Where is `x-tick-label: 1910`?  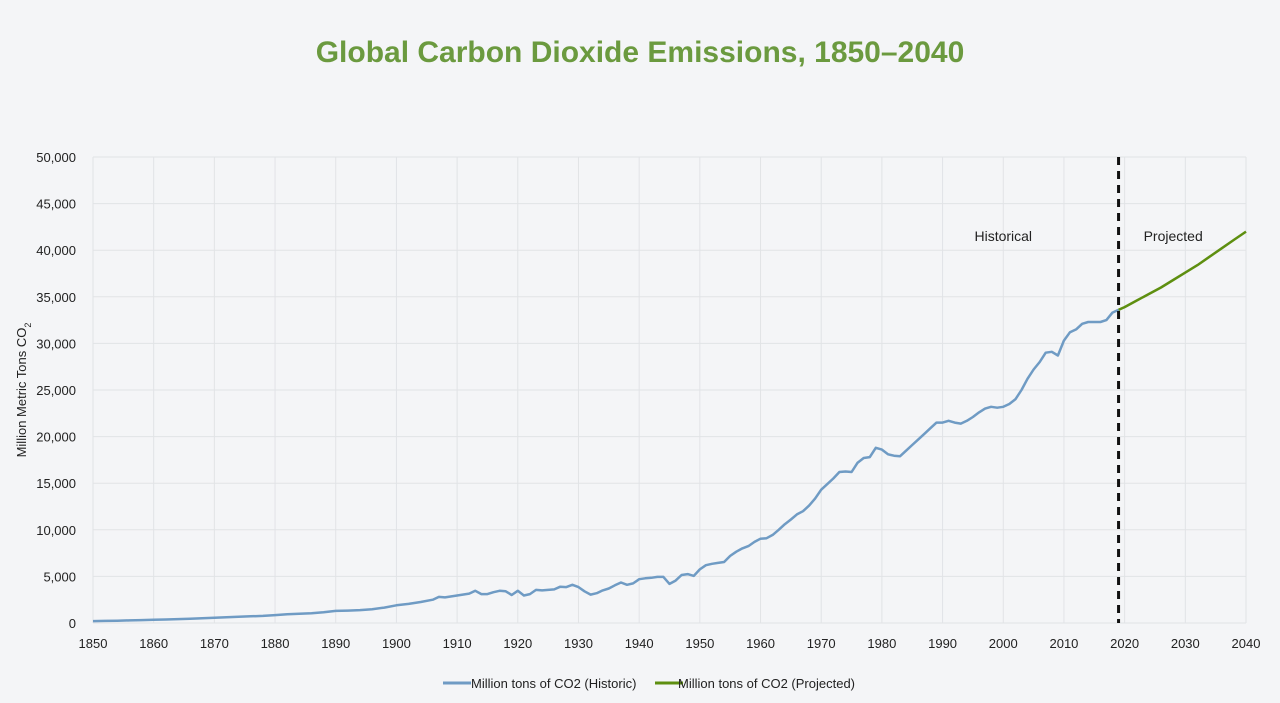
x-tick-label: 1910 is located at coordinates (457, 643).